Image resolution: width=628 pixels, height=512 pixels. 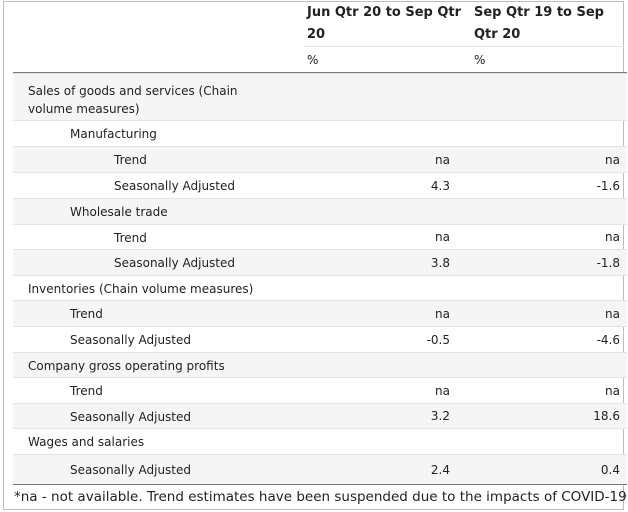 What do you see at coordinates (320, 469) in the screenshot?
I see `table-row: Seasonally Adjusted 2.4 0.4` at bounding box center [320, 469].